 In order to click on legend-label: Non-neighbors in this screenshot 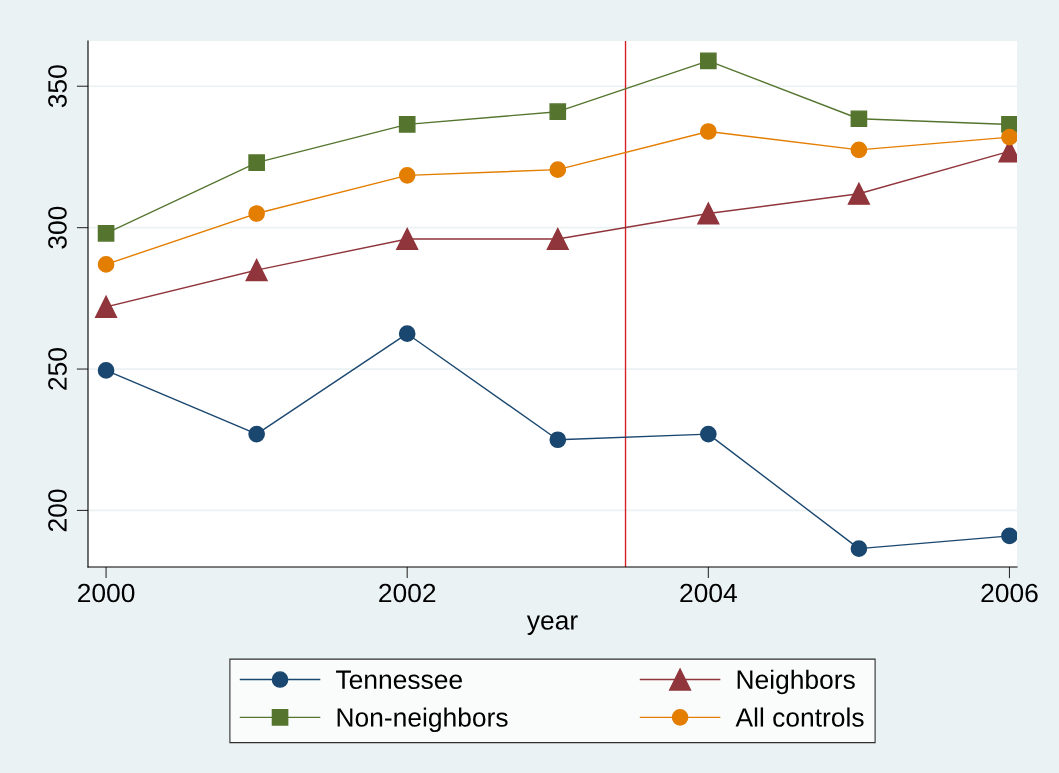, I will do `click(422, 720)`.